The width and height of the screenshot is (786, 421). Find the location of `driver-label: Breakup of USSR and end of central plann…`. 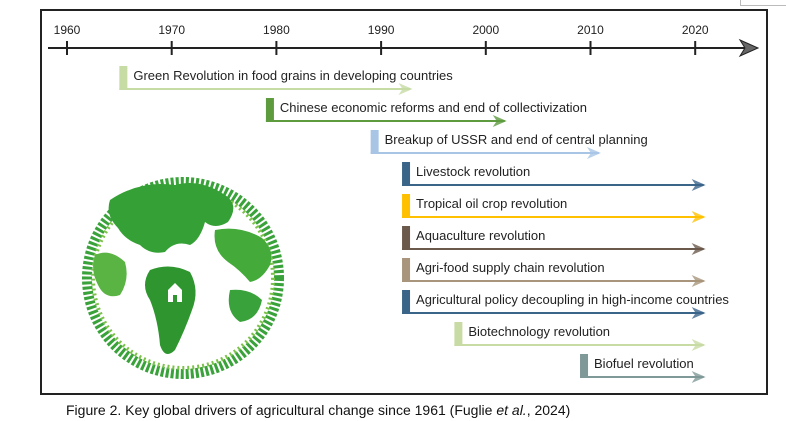

driver-label: Breakup of USSR and end of central plann… is located at coordinates (516, 139).